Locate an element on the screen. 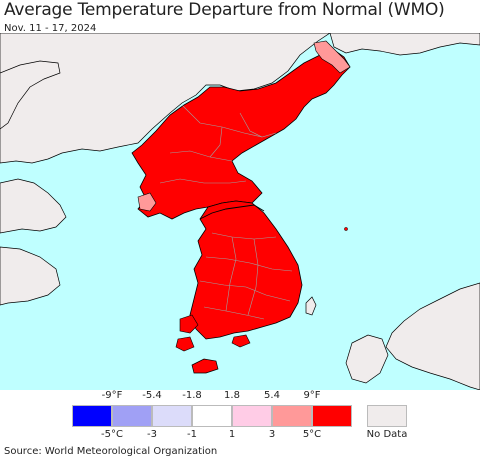 This screenshot has width=480, height=460. date-range: Nov. 11 - 17, 2024 is located at coordinates (50, 28).